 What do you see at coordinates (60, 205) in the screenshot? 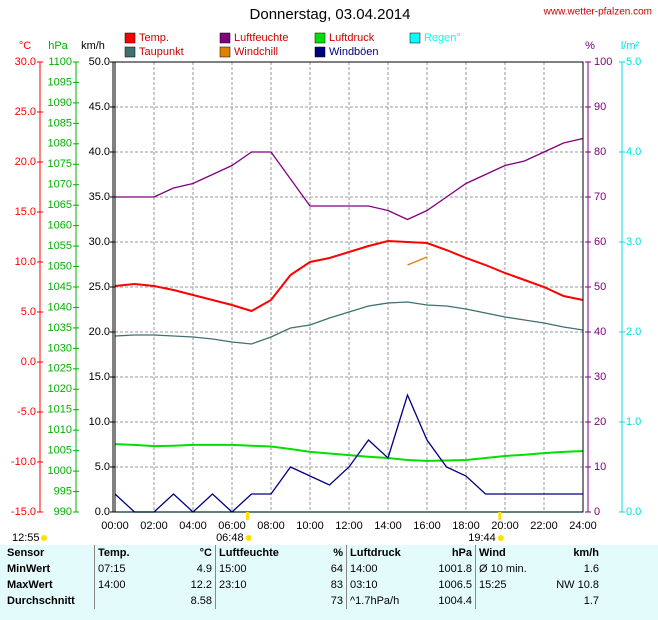
I see `y-tick-label: 1065` at bounding box center [60, 205].